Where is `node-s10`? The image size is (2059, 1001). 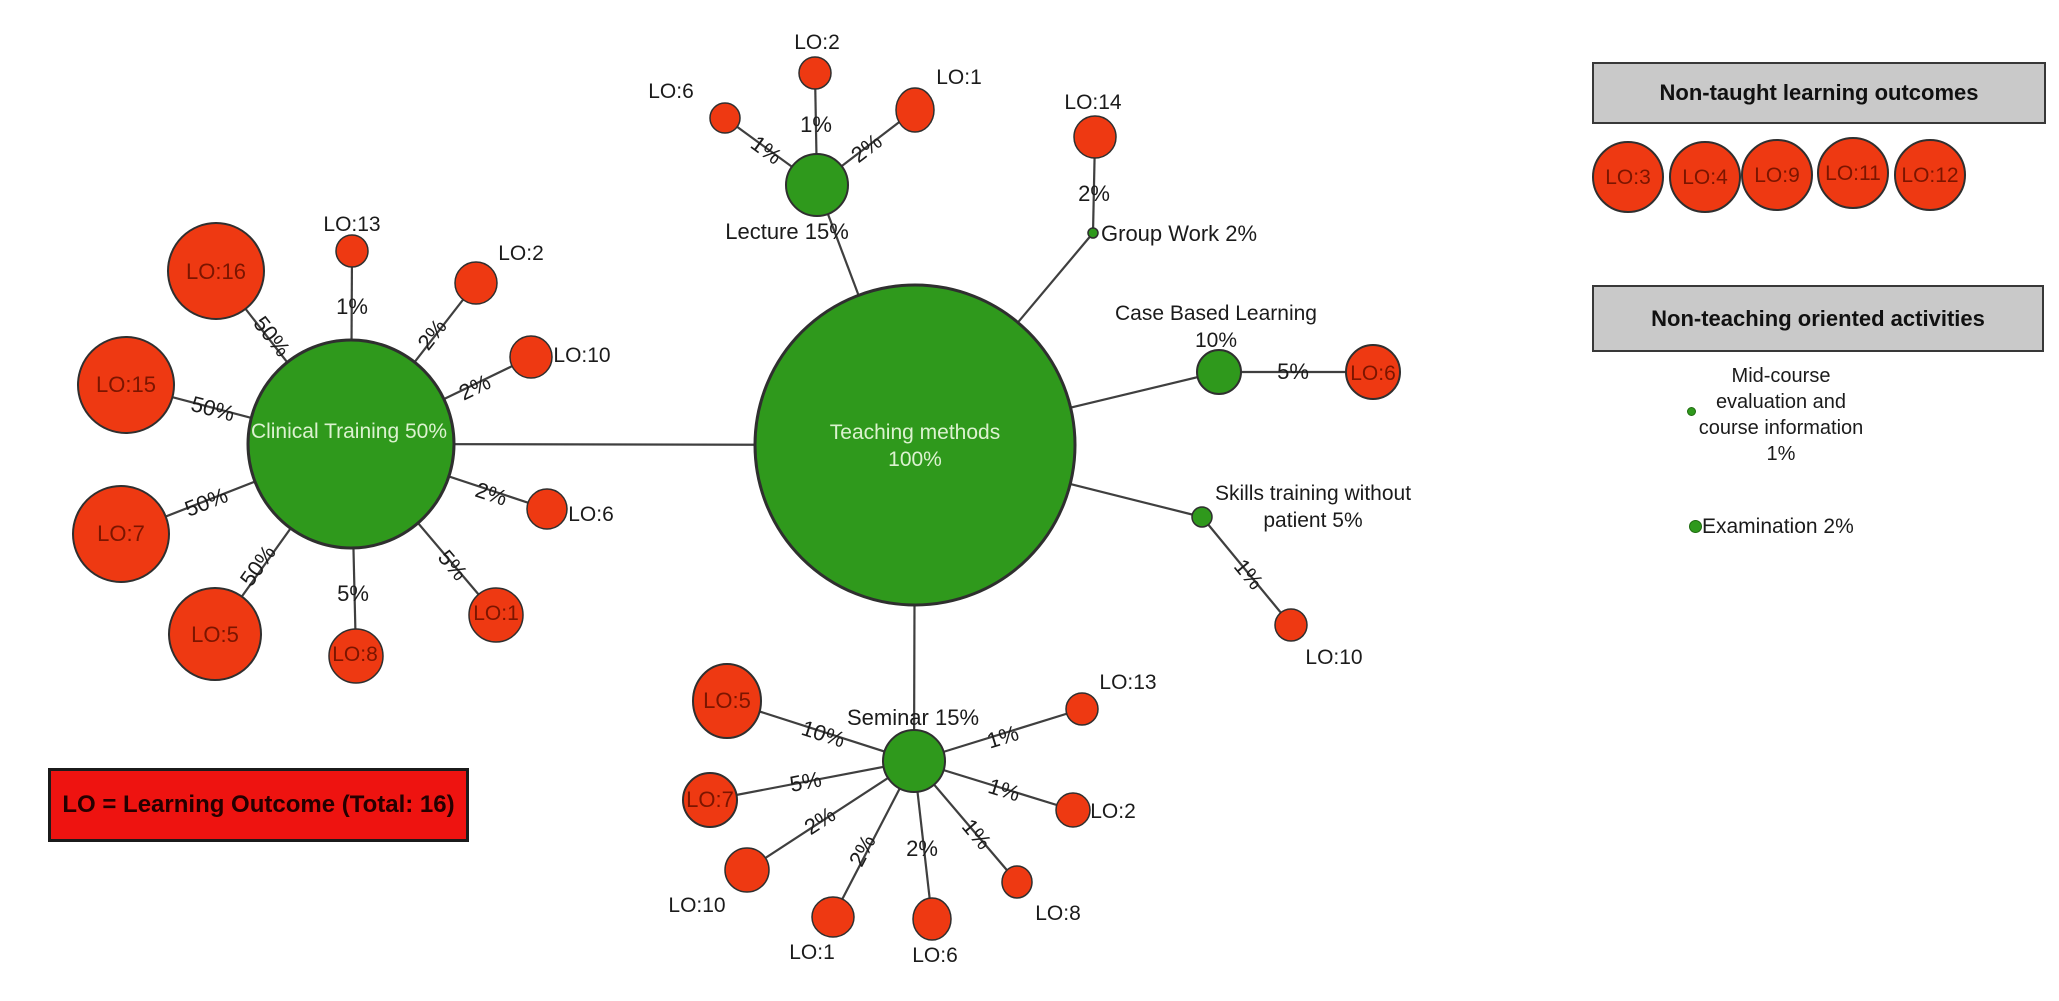
node-s10 is located at coordinates (747, 870).